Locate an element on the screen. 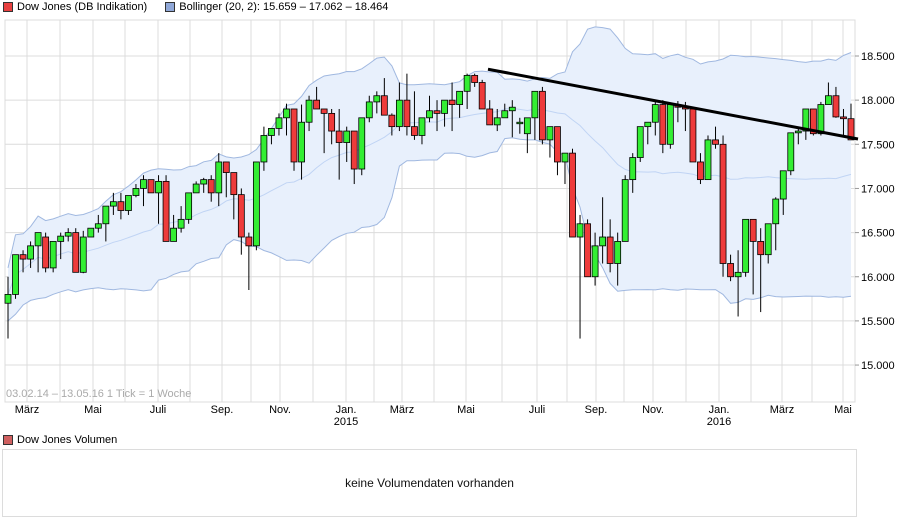 The height and width of the screenshot is (526, 900). svg-text: 2016 is located at coordinates (719, 422).